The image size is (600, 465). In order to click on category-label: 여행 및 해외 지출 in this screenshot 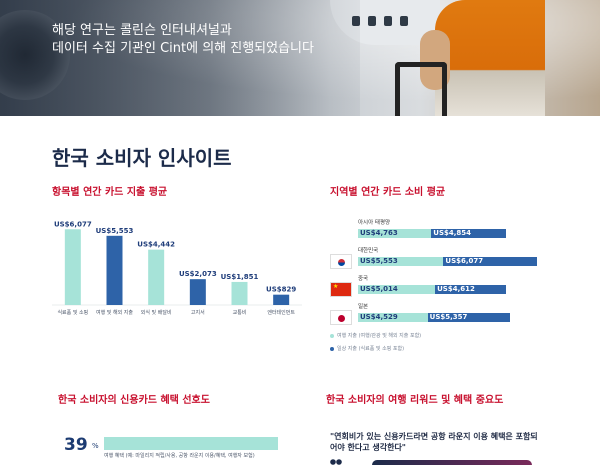, I will do `click(114, 312)`.